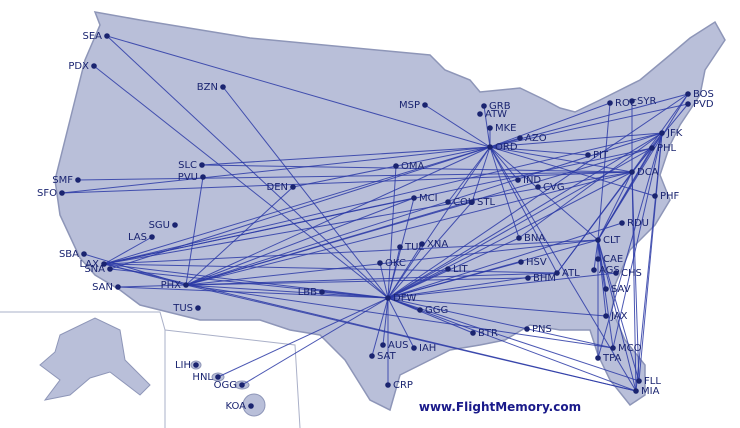  I want to click on airport-label: DEN, so click(278, 187).